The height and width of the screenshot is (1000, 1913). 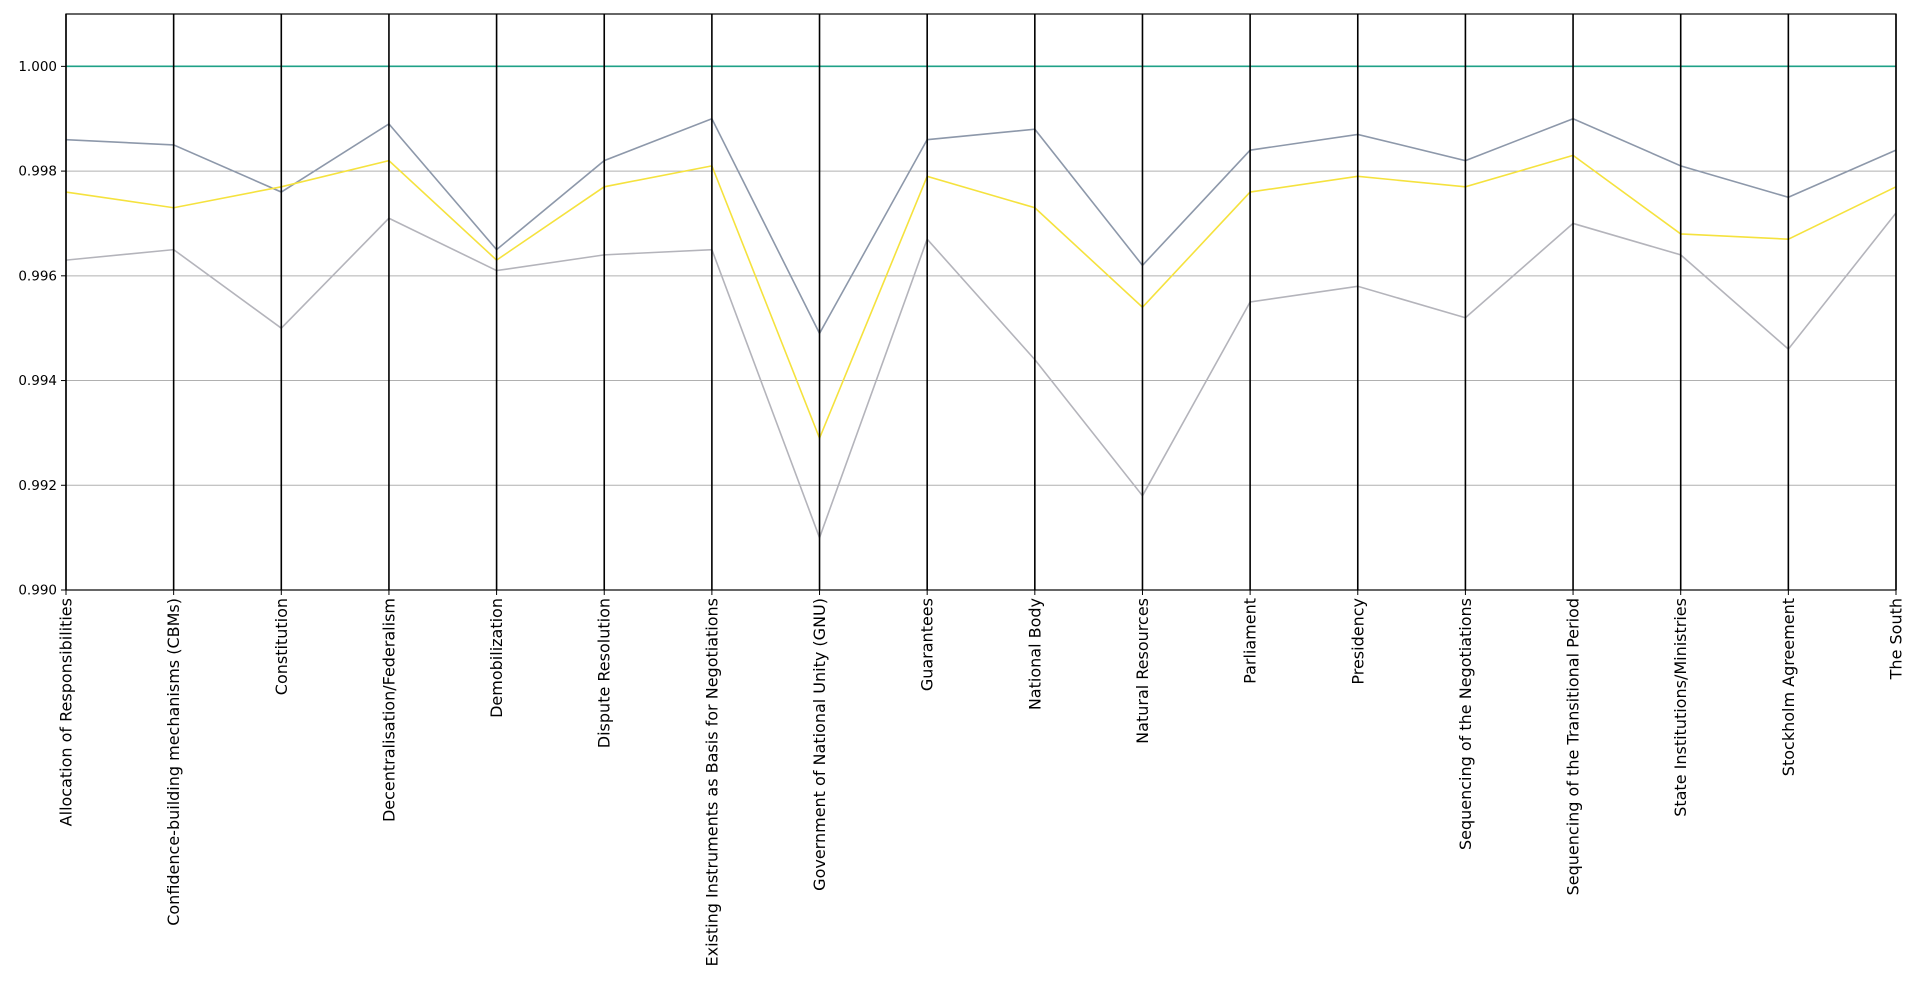 I want to click on x-tick-label: Decentralisation/Federalism, so click(x=388, y=710).